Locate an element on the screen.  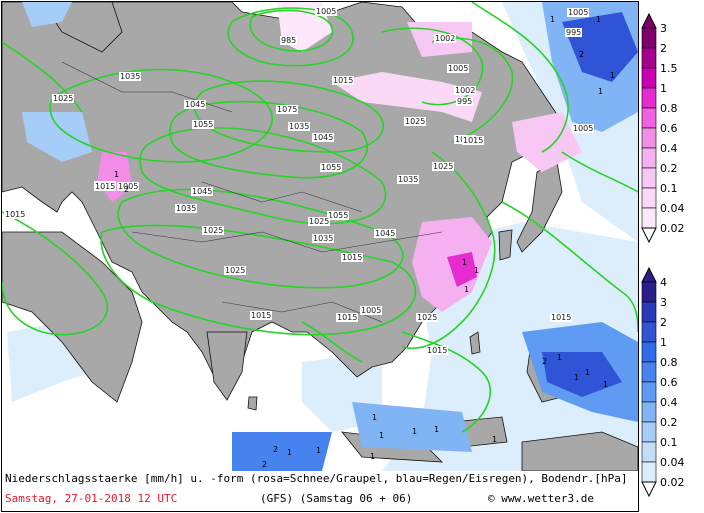
snow-legend-label: 1 is located at coordinates (663, 88).